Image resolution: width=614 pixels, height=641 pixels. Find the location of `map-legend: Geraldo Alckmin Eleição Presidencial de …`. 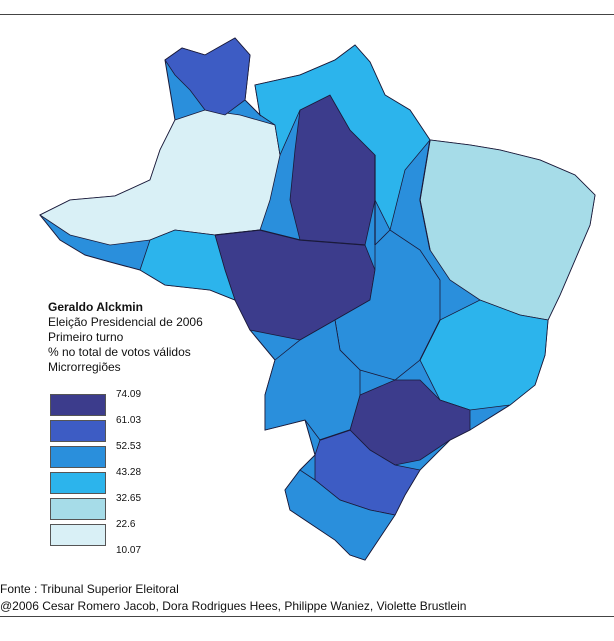

map-legend: Geraldo Alckmin Eleição Presidencial de … is located at coordinates (125, 337).